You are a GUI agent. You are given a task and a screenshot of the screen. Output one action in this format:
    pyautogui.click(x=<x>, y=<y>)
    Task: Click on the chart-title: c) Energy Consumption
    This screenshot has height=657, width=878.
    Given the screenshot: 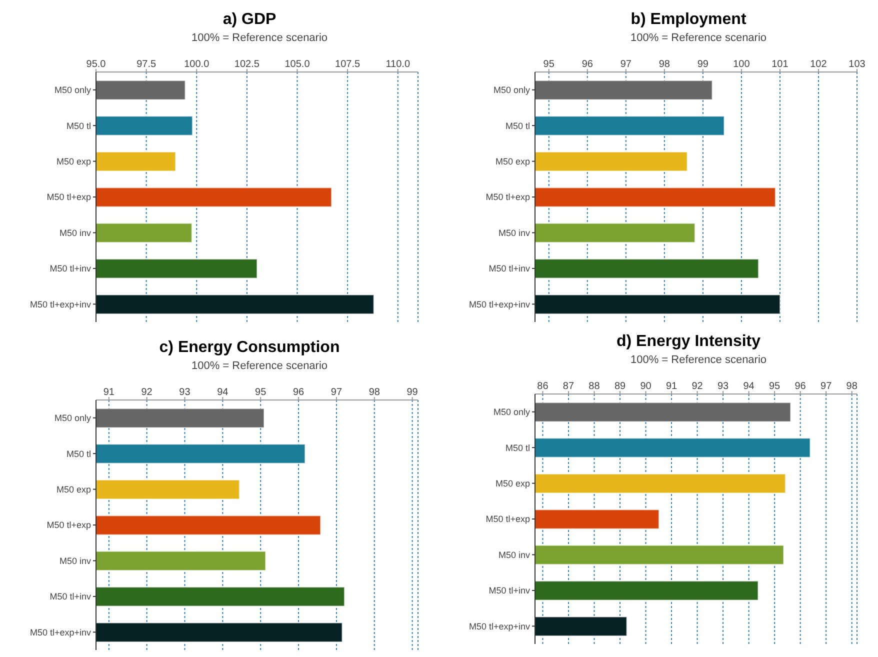 What is the action you would take?
    pyautogui.click(x=249, y=348)
    